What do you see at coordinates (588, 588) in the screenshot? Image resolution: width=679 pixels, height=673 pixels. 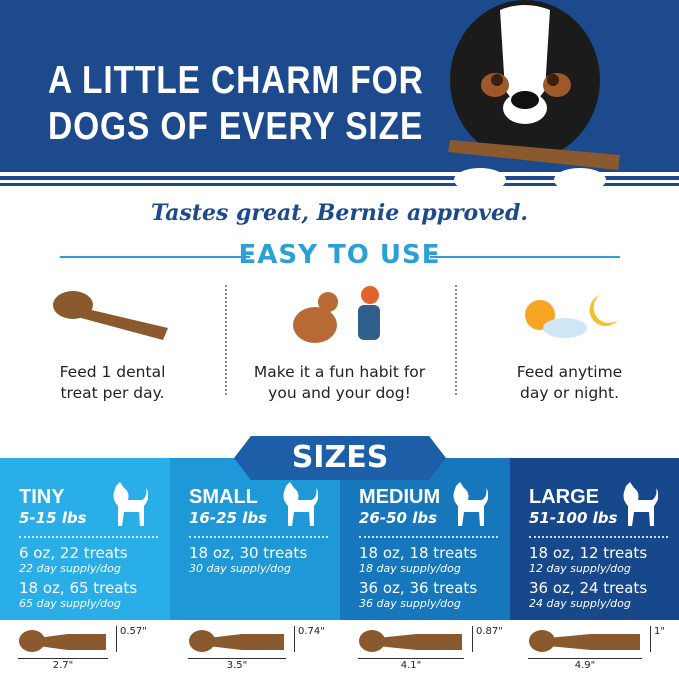 I see `pack-size: 36 oz, 24 treats` at bounding box center [588, 588].